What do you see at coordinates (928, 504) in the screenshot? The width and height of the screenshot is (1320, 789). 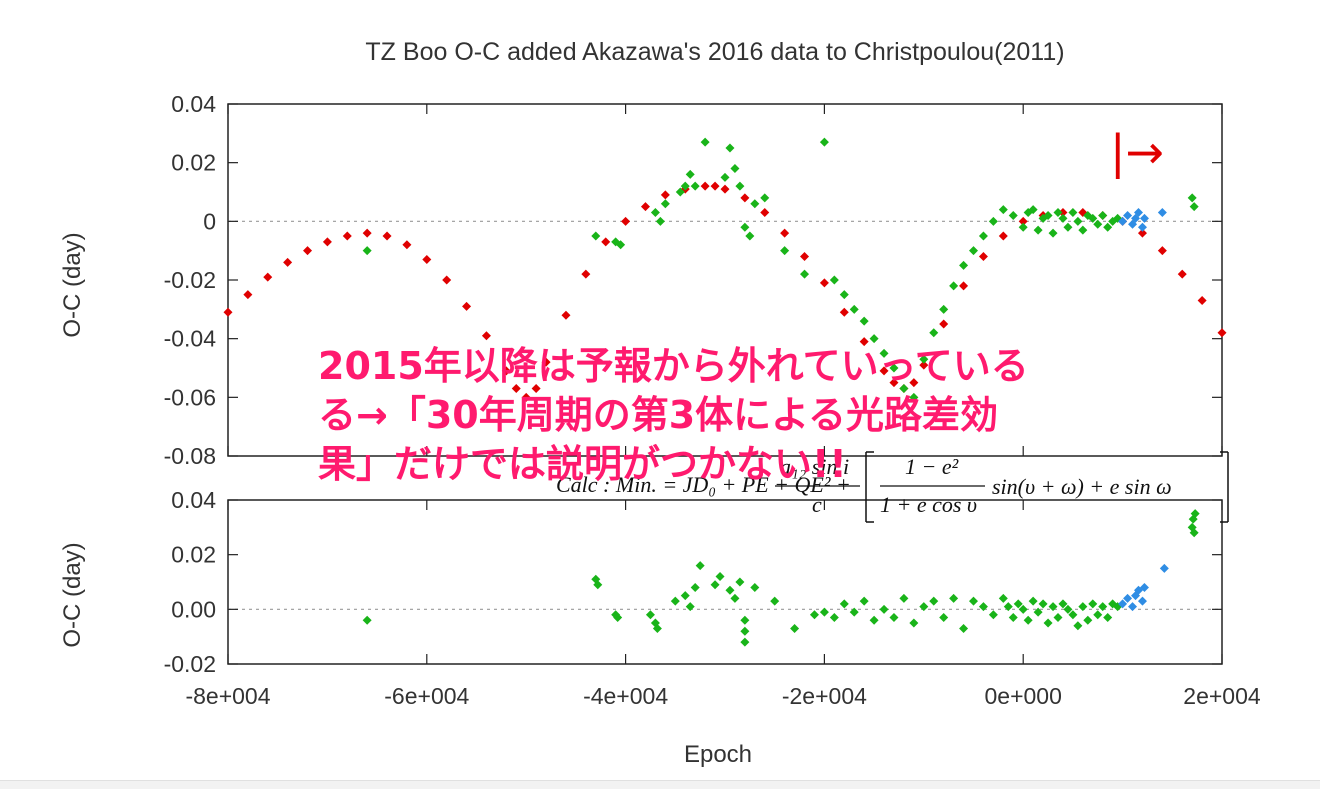 I see `svg-text: 1 + e cos υ` at bounding box center [928, 504].